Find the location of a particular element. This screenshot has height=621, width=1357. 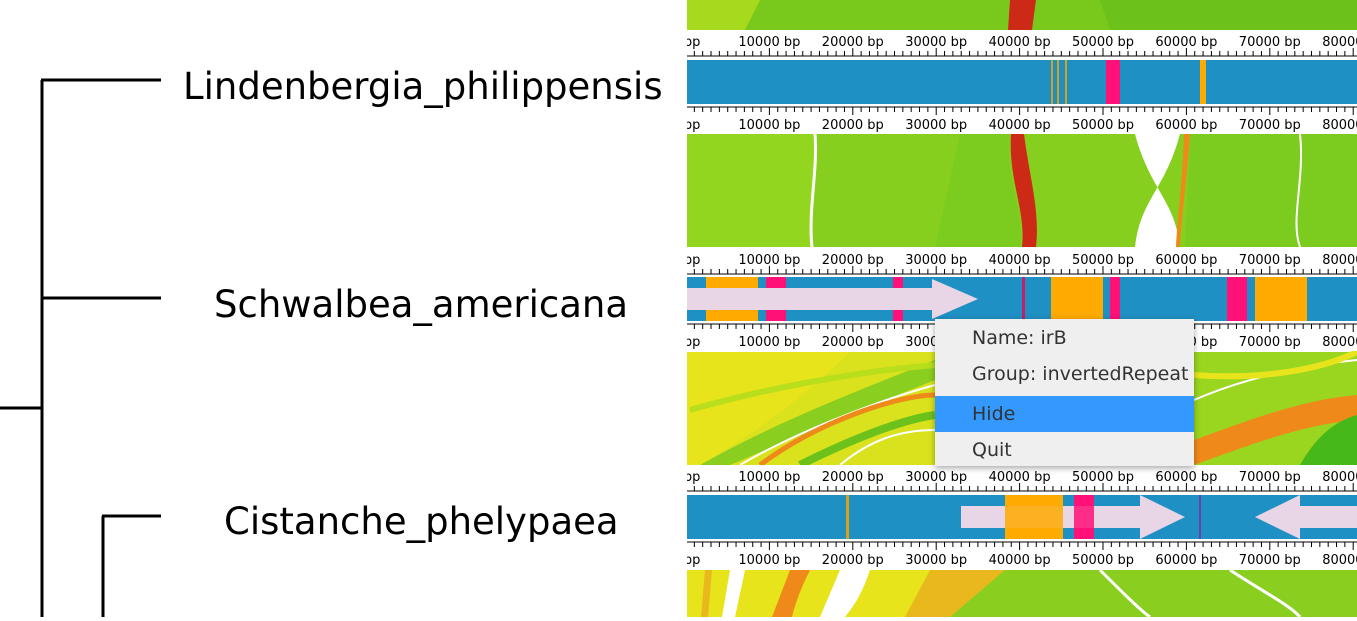

taxon-label-schwalbea: Schwalbea_americana is located at coordinates (421, 304).